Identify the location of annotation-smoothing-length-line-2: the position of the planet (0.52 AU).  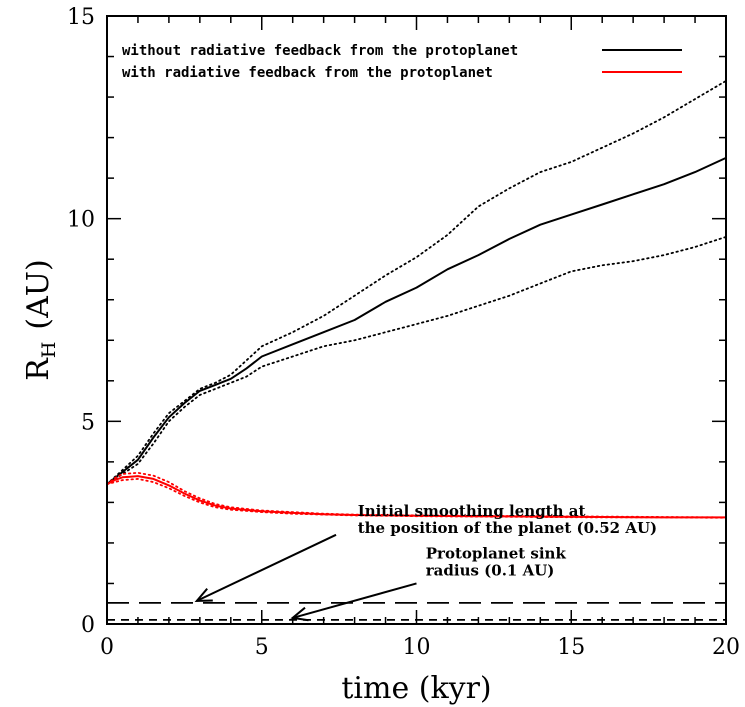
(507, 528).